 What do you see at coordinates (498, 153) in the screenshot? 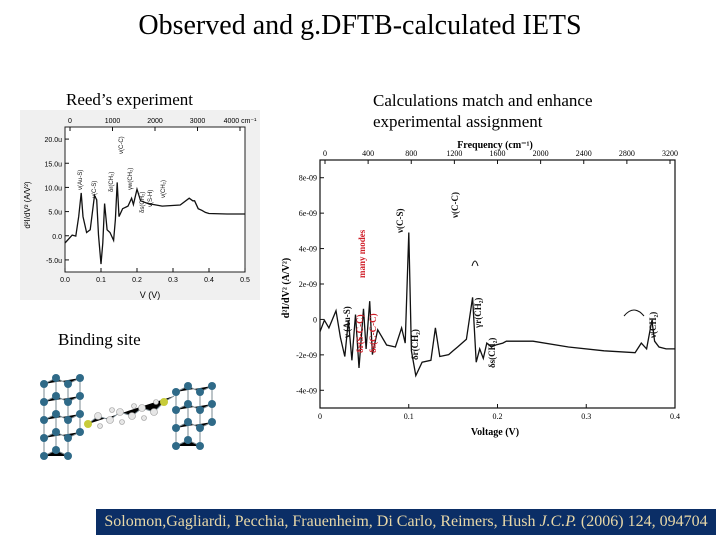
I see `calc-top-tick-label: 1600` at bounding box center [498, 153].